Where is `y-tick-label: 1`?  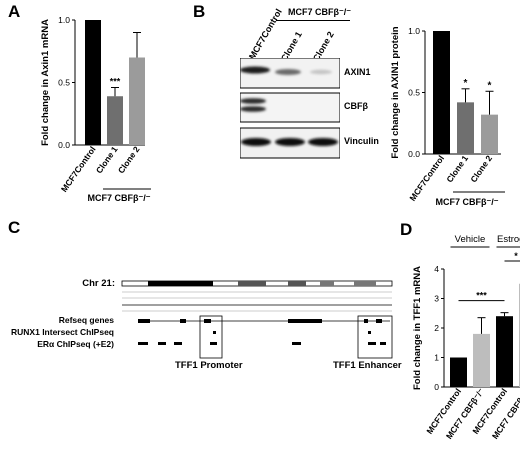 y-tick-label: 1 is located at coordinates (436, 358).